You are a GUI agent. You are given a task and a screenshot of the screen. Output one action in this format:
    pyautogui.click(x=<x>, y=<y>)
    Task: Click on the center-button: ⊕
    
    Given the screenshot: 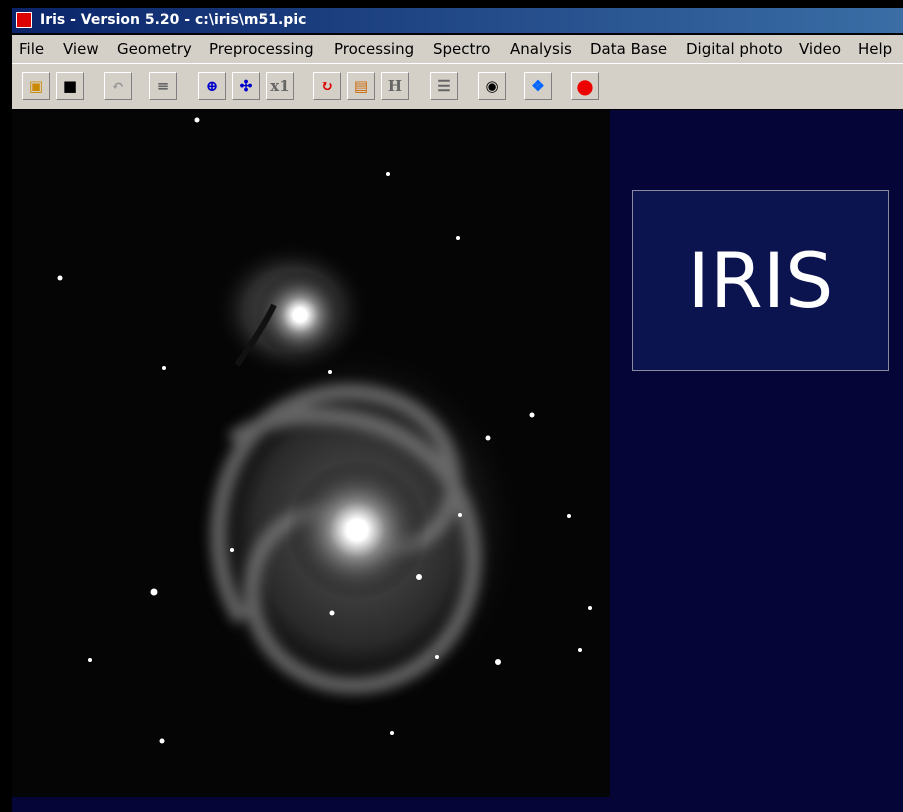 What is the action you would take?
    pyautogui.click(x=212, y=86)
    